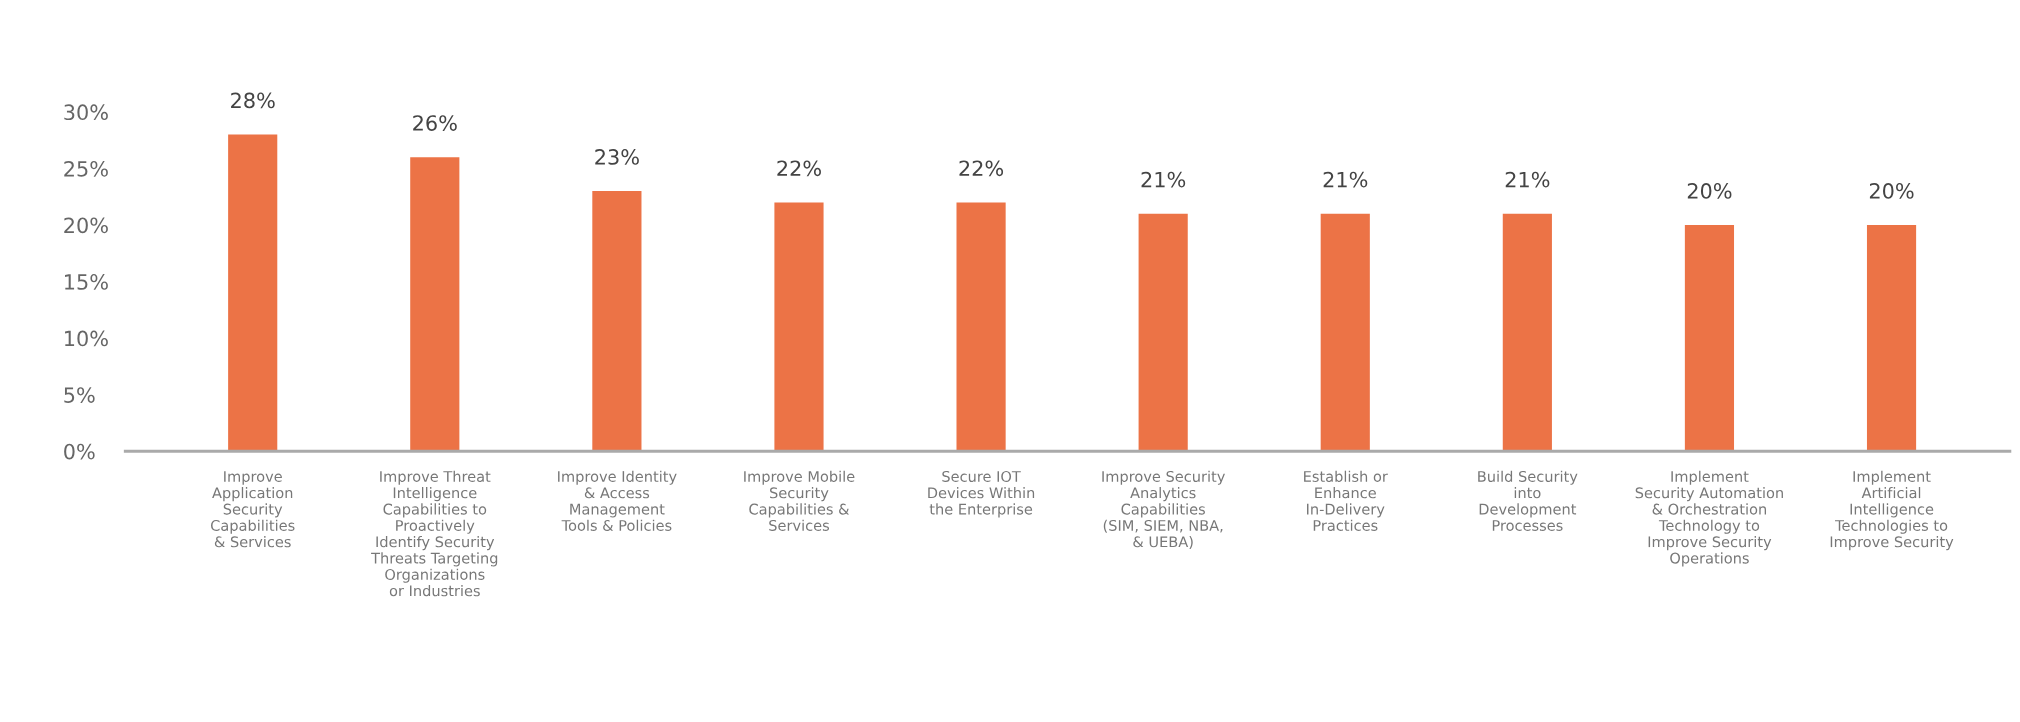 This screenshot has height=722, width=2020. What do you see at coordinates (434, 533) in the screenshot?
I see `x-tick-label: Improve Threat Intelligence Capabilities to Proactively Identify Security Threats Targeting Organizations or Industries` at bounding box center [434, 533].